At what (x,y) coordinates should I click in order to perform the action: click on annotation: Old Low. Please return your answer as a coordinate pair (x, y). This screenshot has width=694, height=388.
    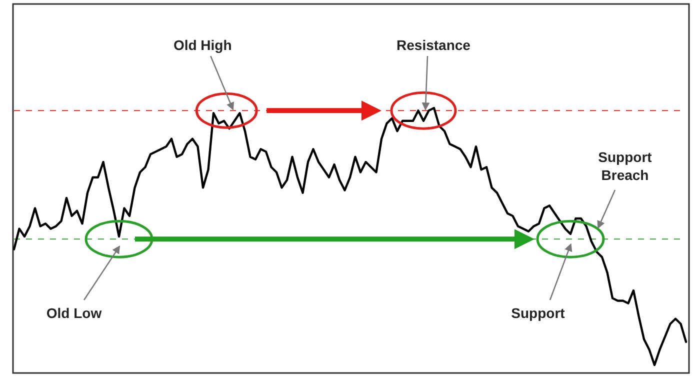
    Looking at the image, I should click on (74, 313).